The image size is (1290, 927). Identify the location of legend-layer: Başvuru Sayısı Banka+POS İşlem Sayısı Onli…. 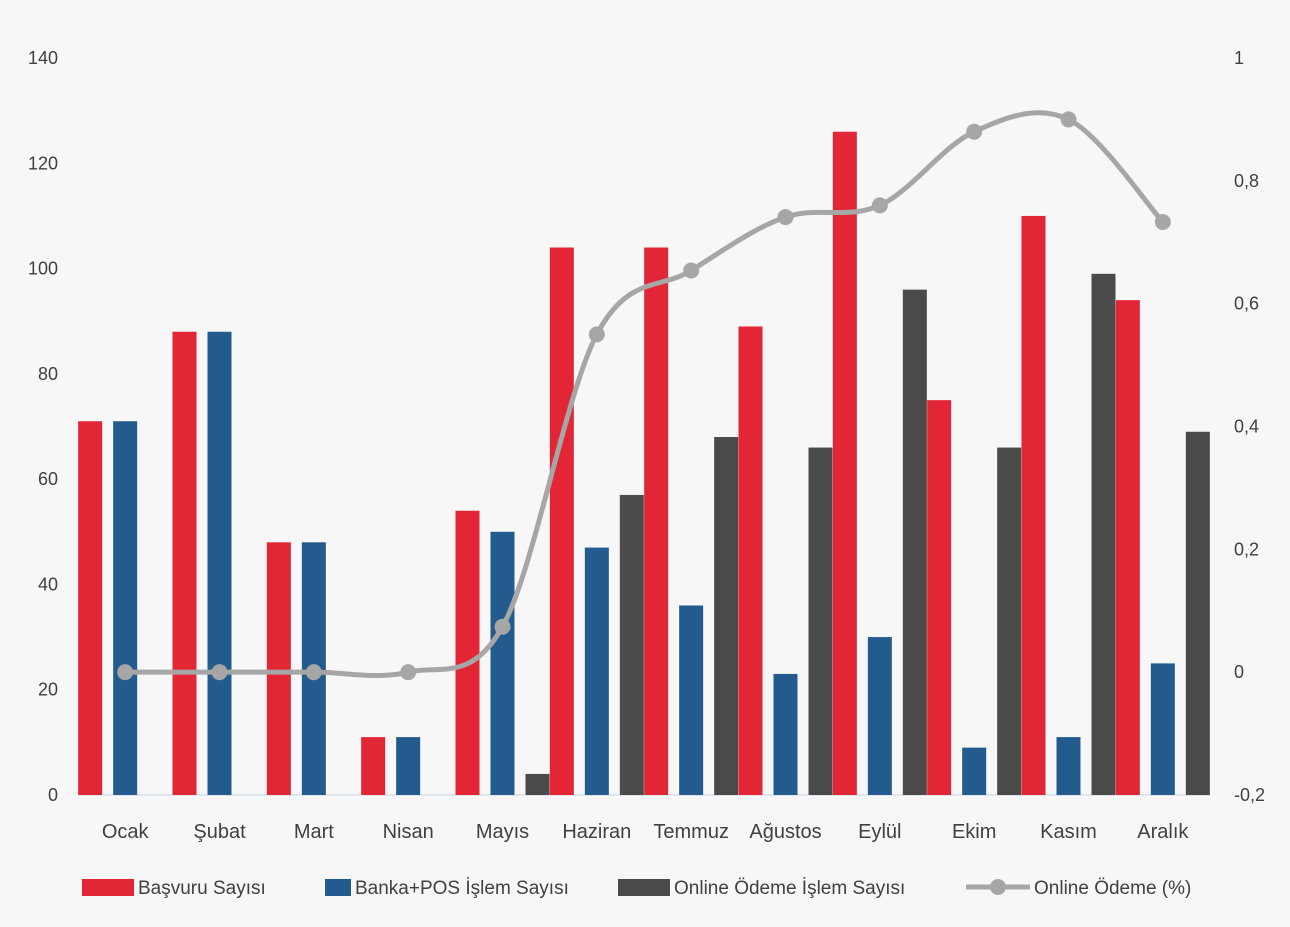
(636, 888).